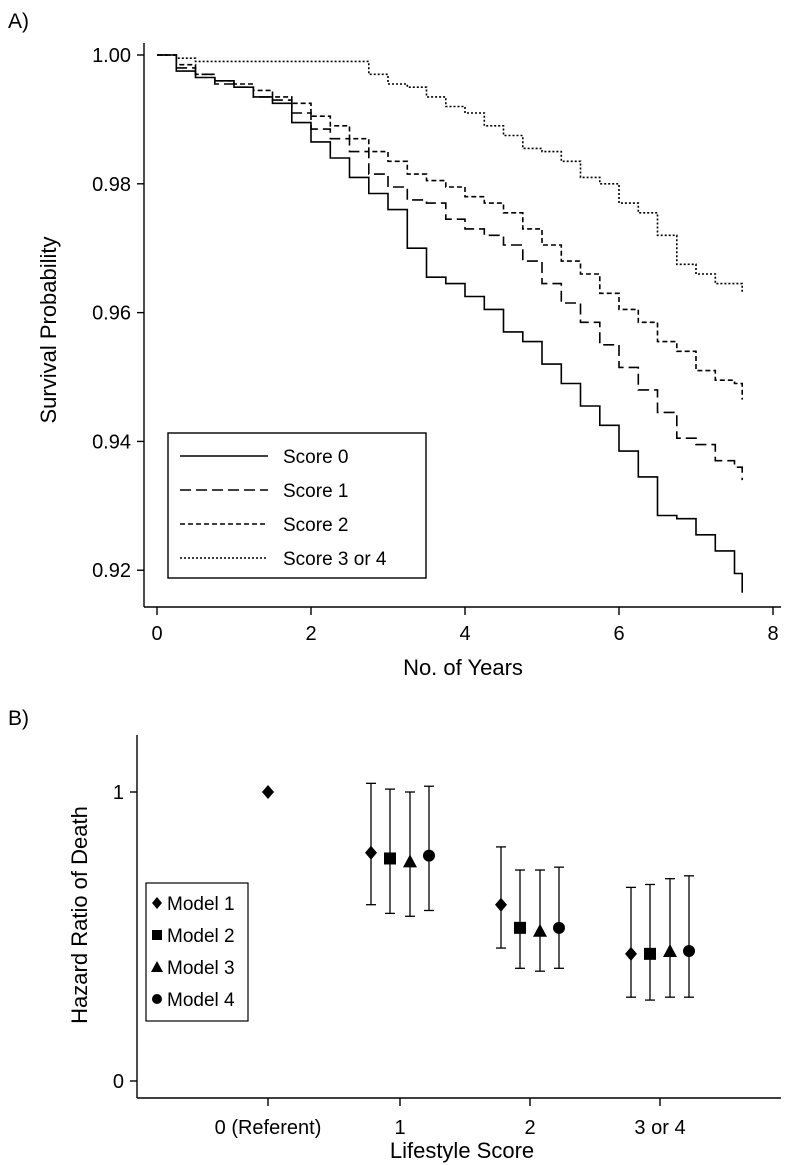 The height and width of the screenshot is (1165, 785). Describe the element at coordinates (201, 968) in the screenshot. I see `legend-label-model-3: Model 3` at that location.